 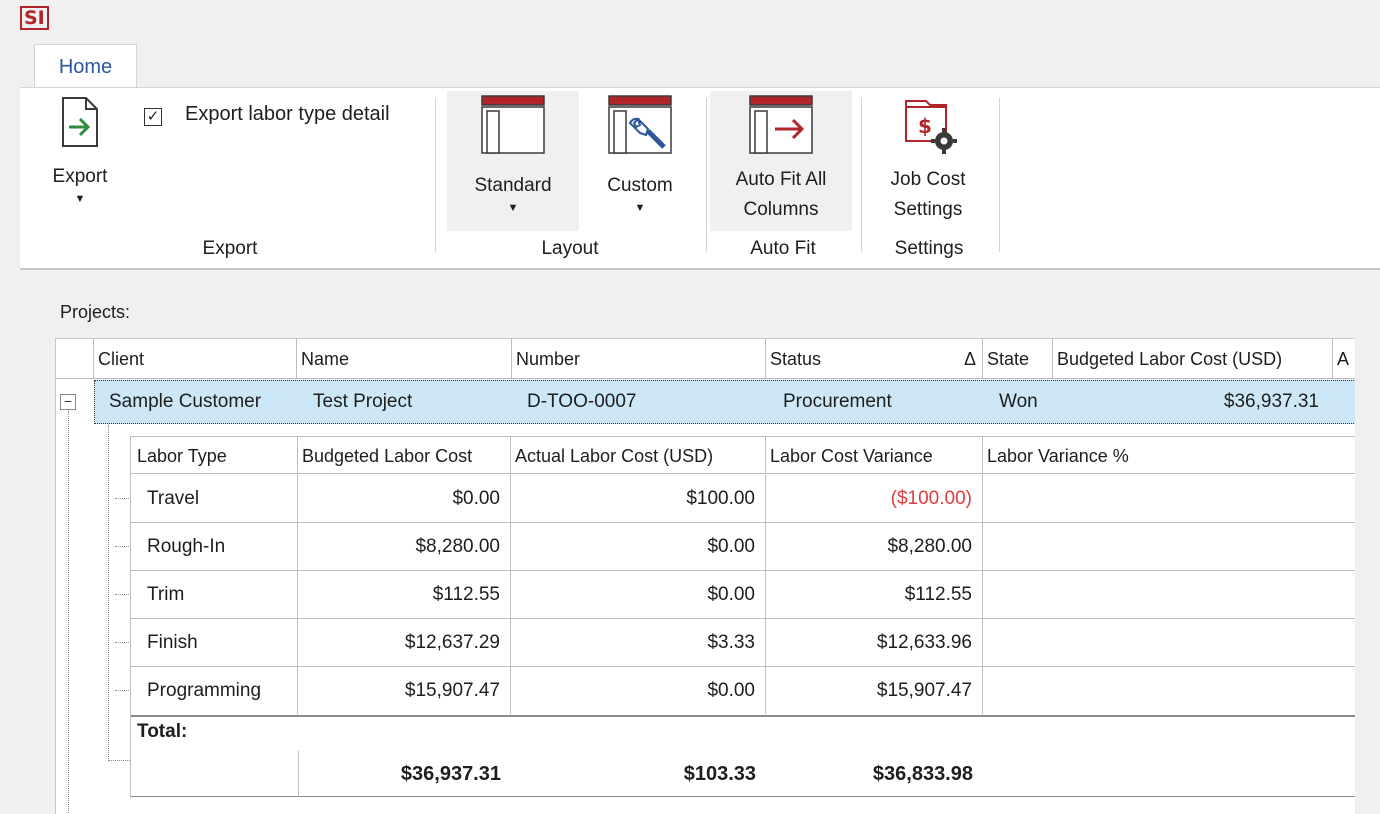 I want to click on column-header-client: Client, so click(x=195, y=359).